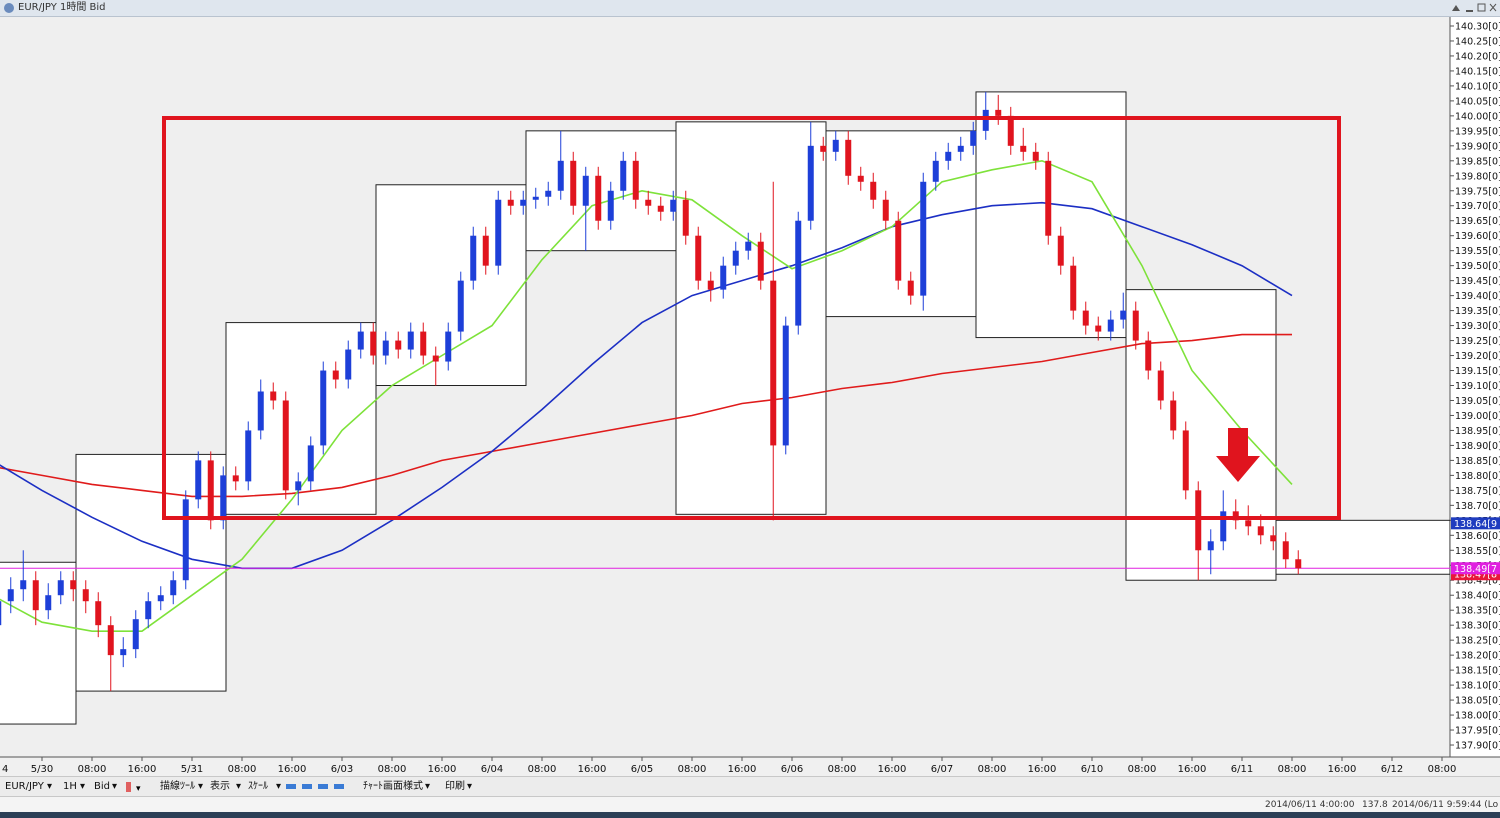 This screenshot has height=818, width=1500. I want to click on zoom-buttons, so click(319, 787).